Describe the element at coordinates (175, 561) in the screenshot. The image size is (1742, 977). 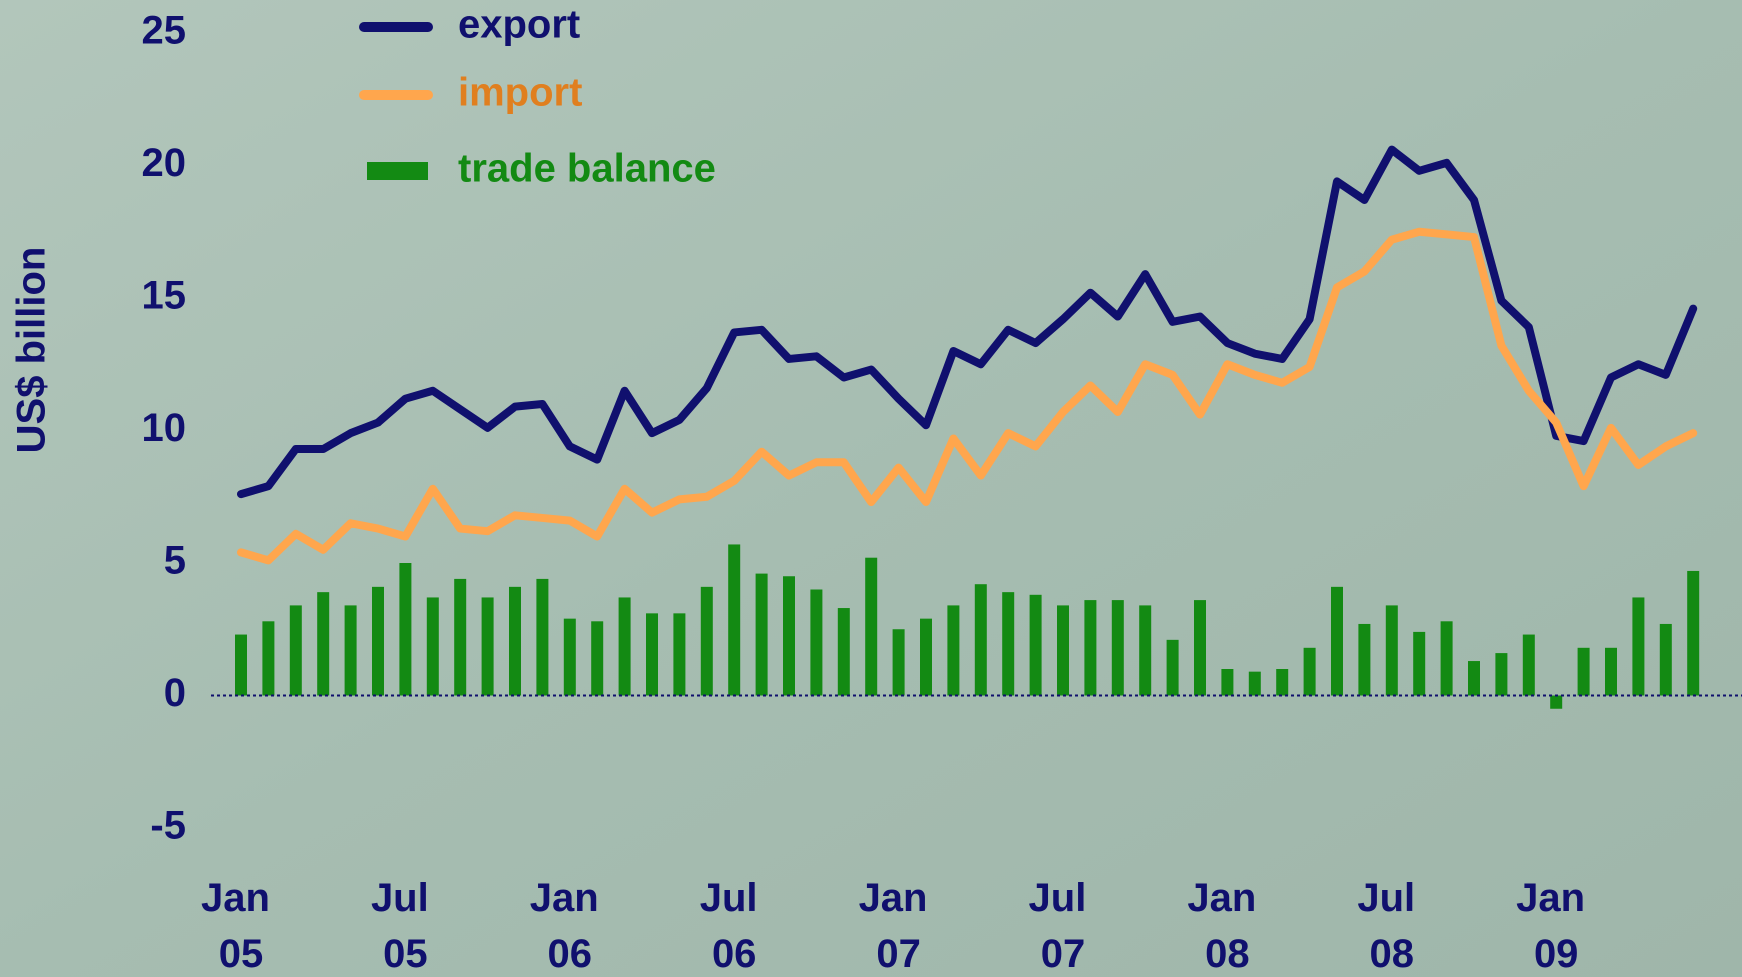
I see `y-tick-label: 5` at that location.